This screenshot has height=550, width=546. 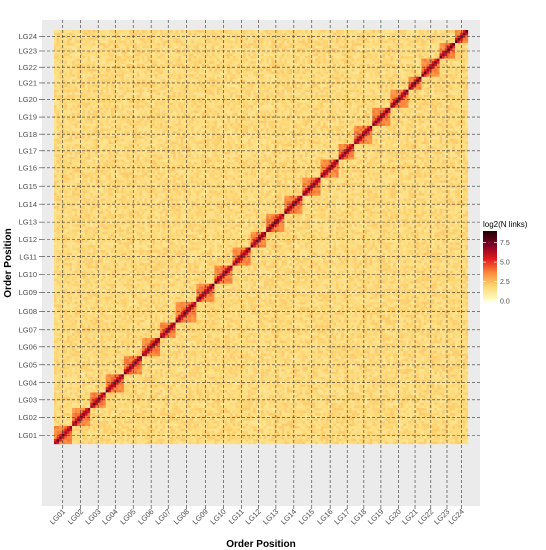 What do you see at coordinates (28, 399) in the screenshot?
I see `y-tick-label: LG03` at bounding box center [28, 399].